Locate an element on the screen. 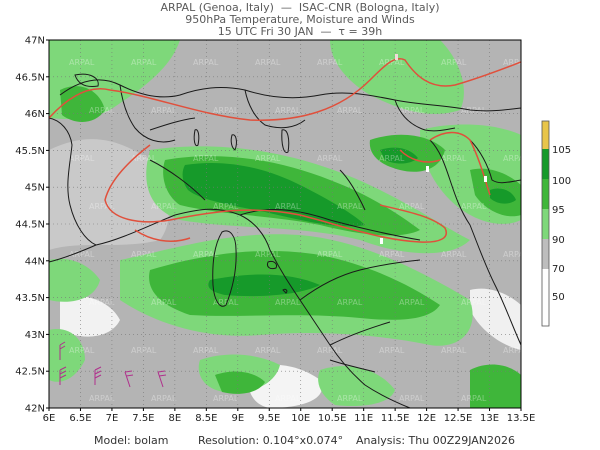  header-field-title: 950hPa Temperature, Moisture and Winds is located at coordinates (300, 19).